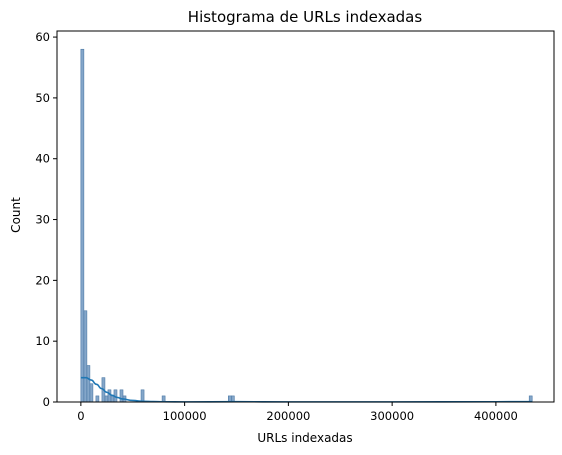  What do you see at coordinates (305, 17) in the screenshot?
I see `chart-title: Histograma de URLs indexadas` at bounding box center [305, 17].